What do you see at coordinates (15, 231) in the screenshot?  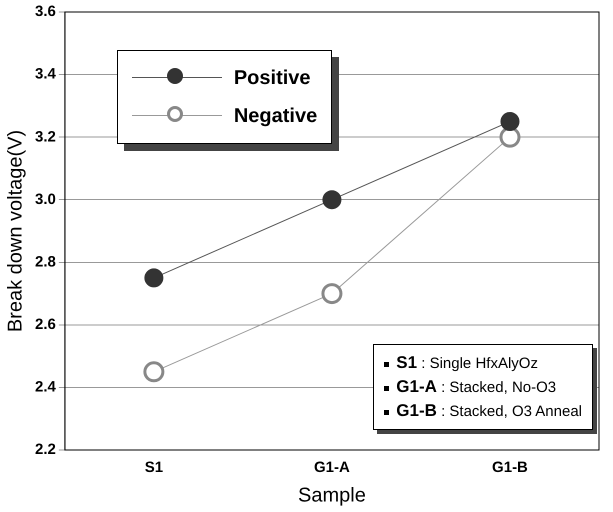 I see `y-axis-title: Break down voltage(V)` at bounding box center [15, 231].